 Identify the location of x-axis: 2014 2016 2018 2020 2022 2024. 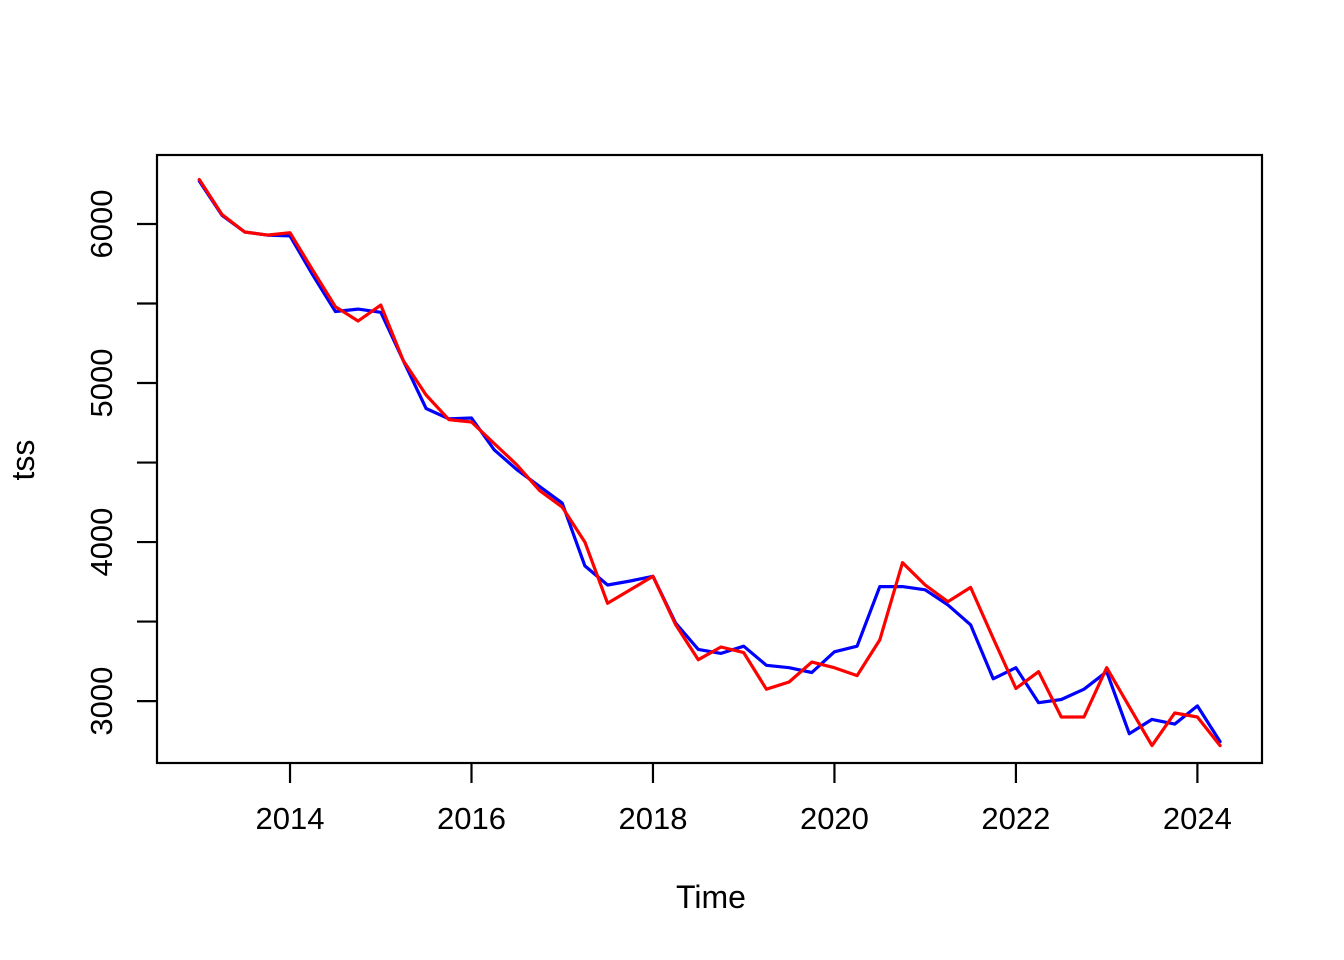
(744, 799).